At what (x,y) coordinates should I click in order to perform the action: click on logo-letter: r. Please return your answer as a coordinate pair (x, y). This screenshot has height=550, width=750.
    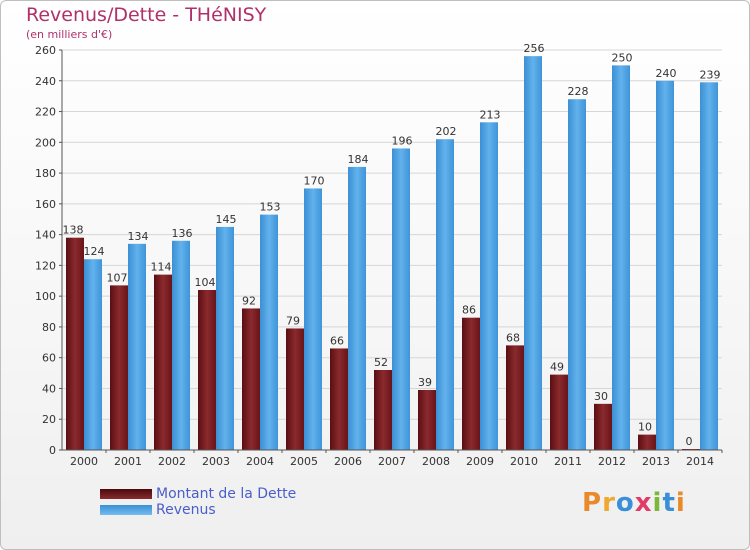
    Looking at the image, I should click on (609, 503).